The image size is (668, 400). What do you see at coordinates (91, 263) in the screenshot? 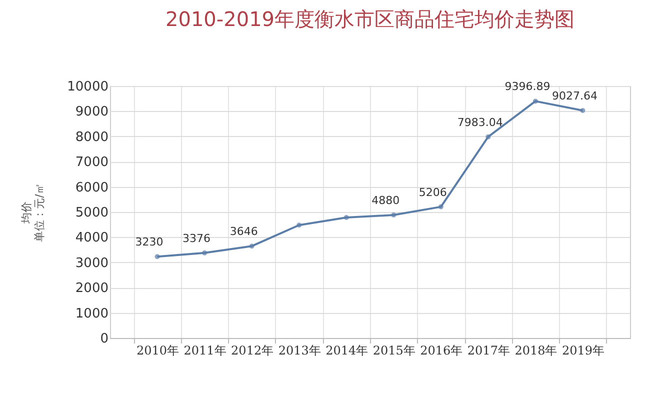
I see `y-tick-label: 3000` at bounding box center [91, 263].